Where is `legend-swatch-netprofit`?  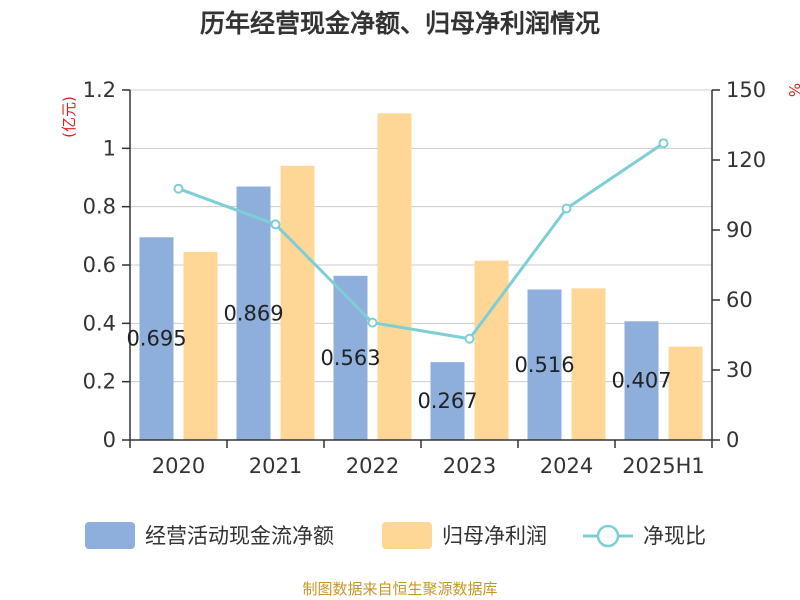
legend-swatch-netprofit is located at coordinates (407, 535).